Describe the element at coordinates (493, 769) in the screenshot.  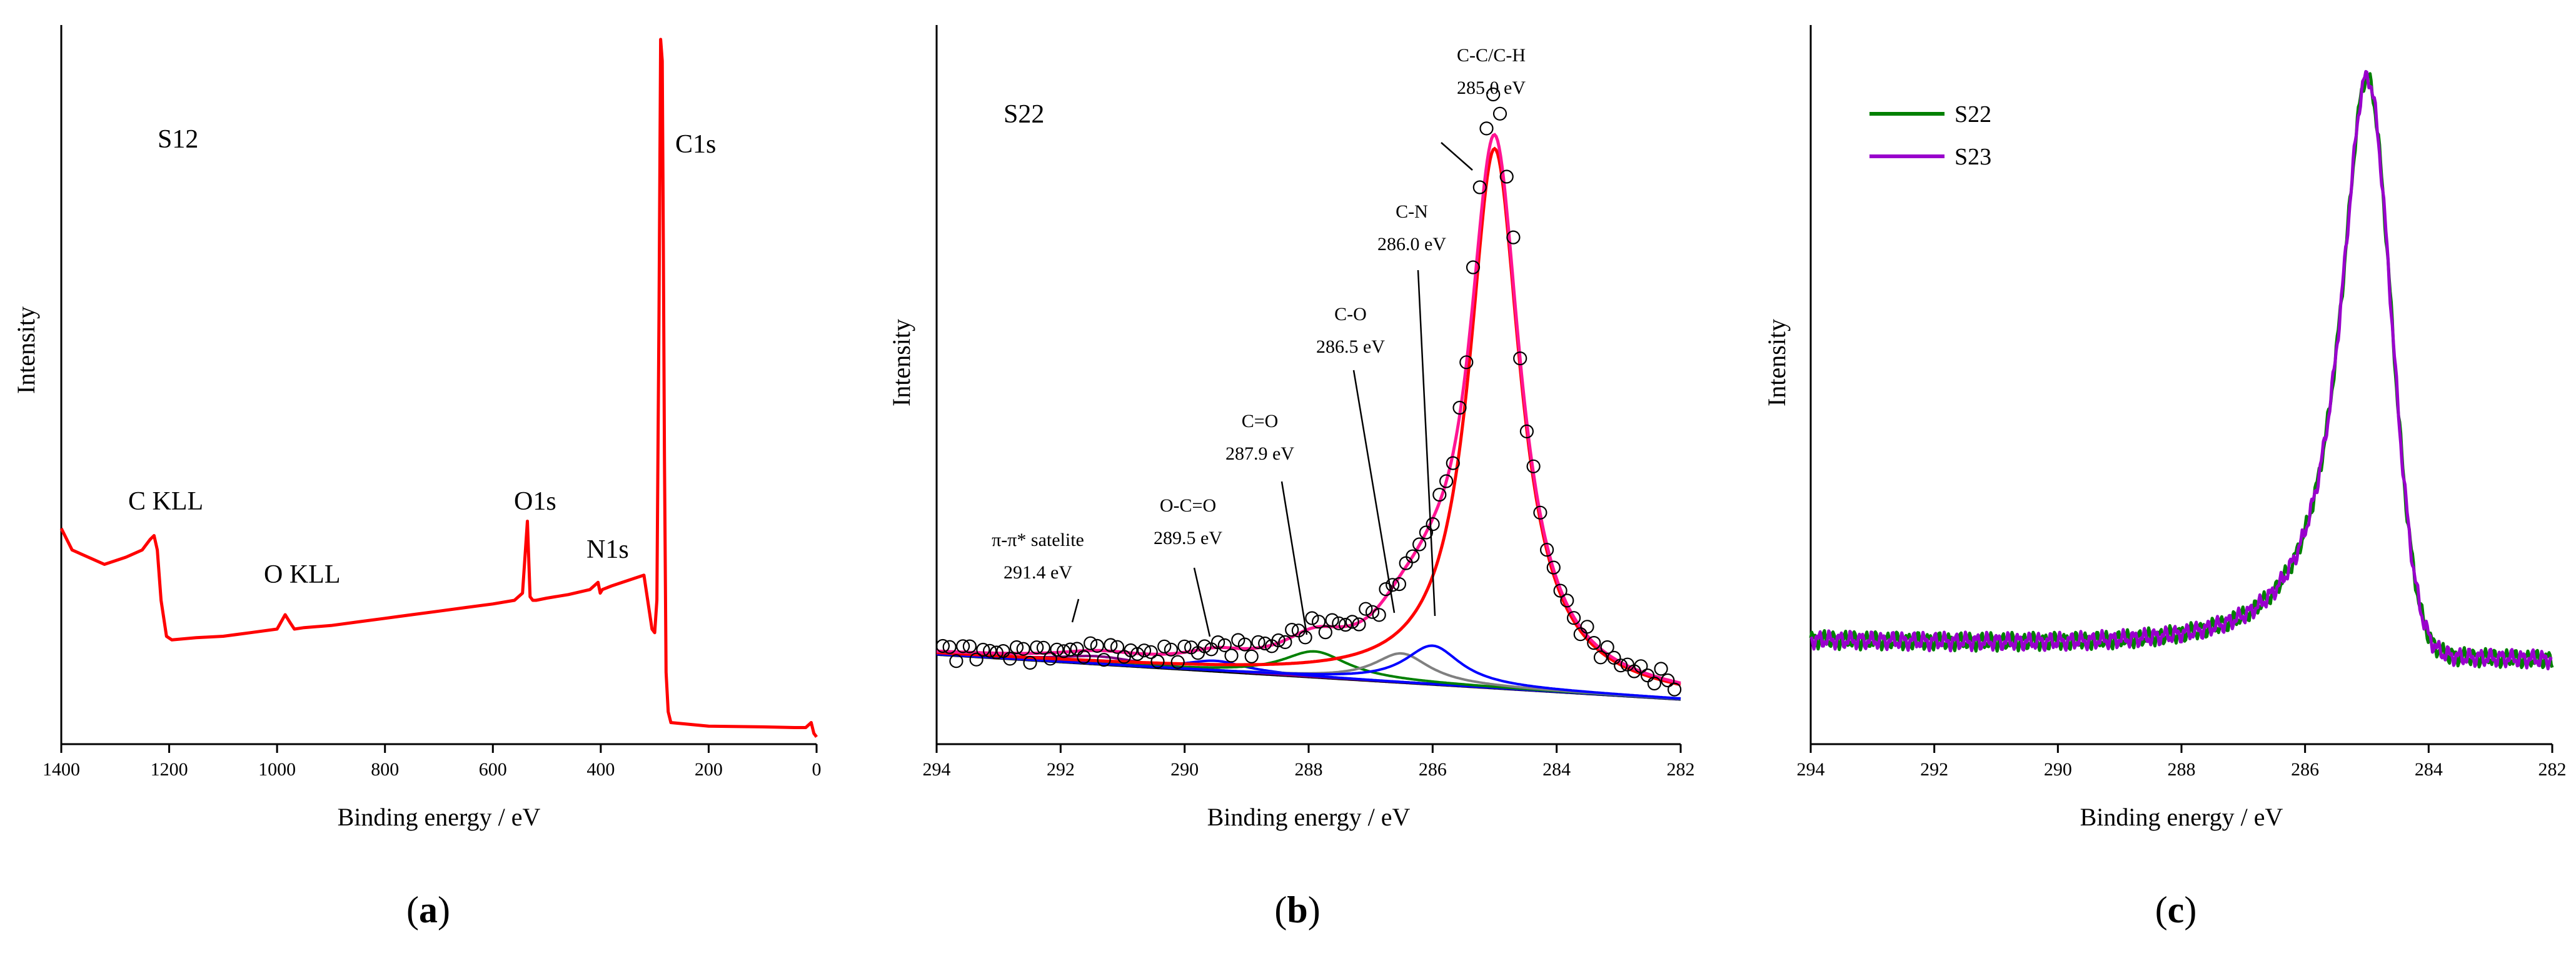
I see `x-tick-label: 600` at that location.